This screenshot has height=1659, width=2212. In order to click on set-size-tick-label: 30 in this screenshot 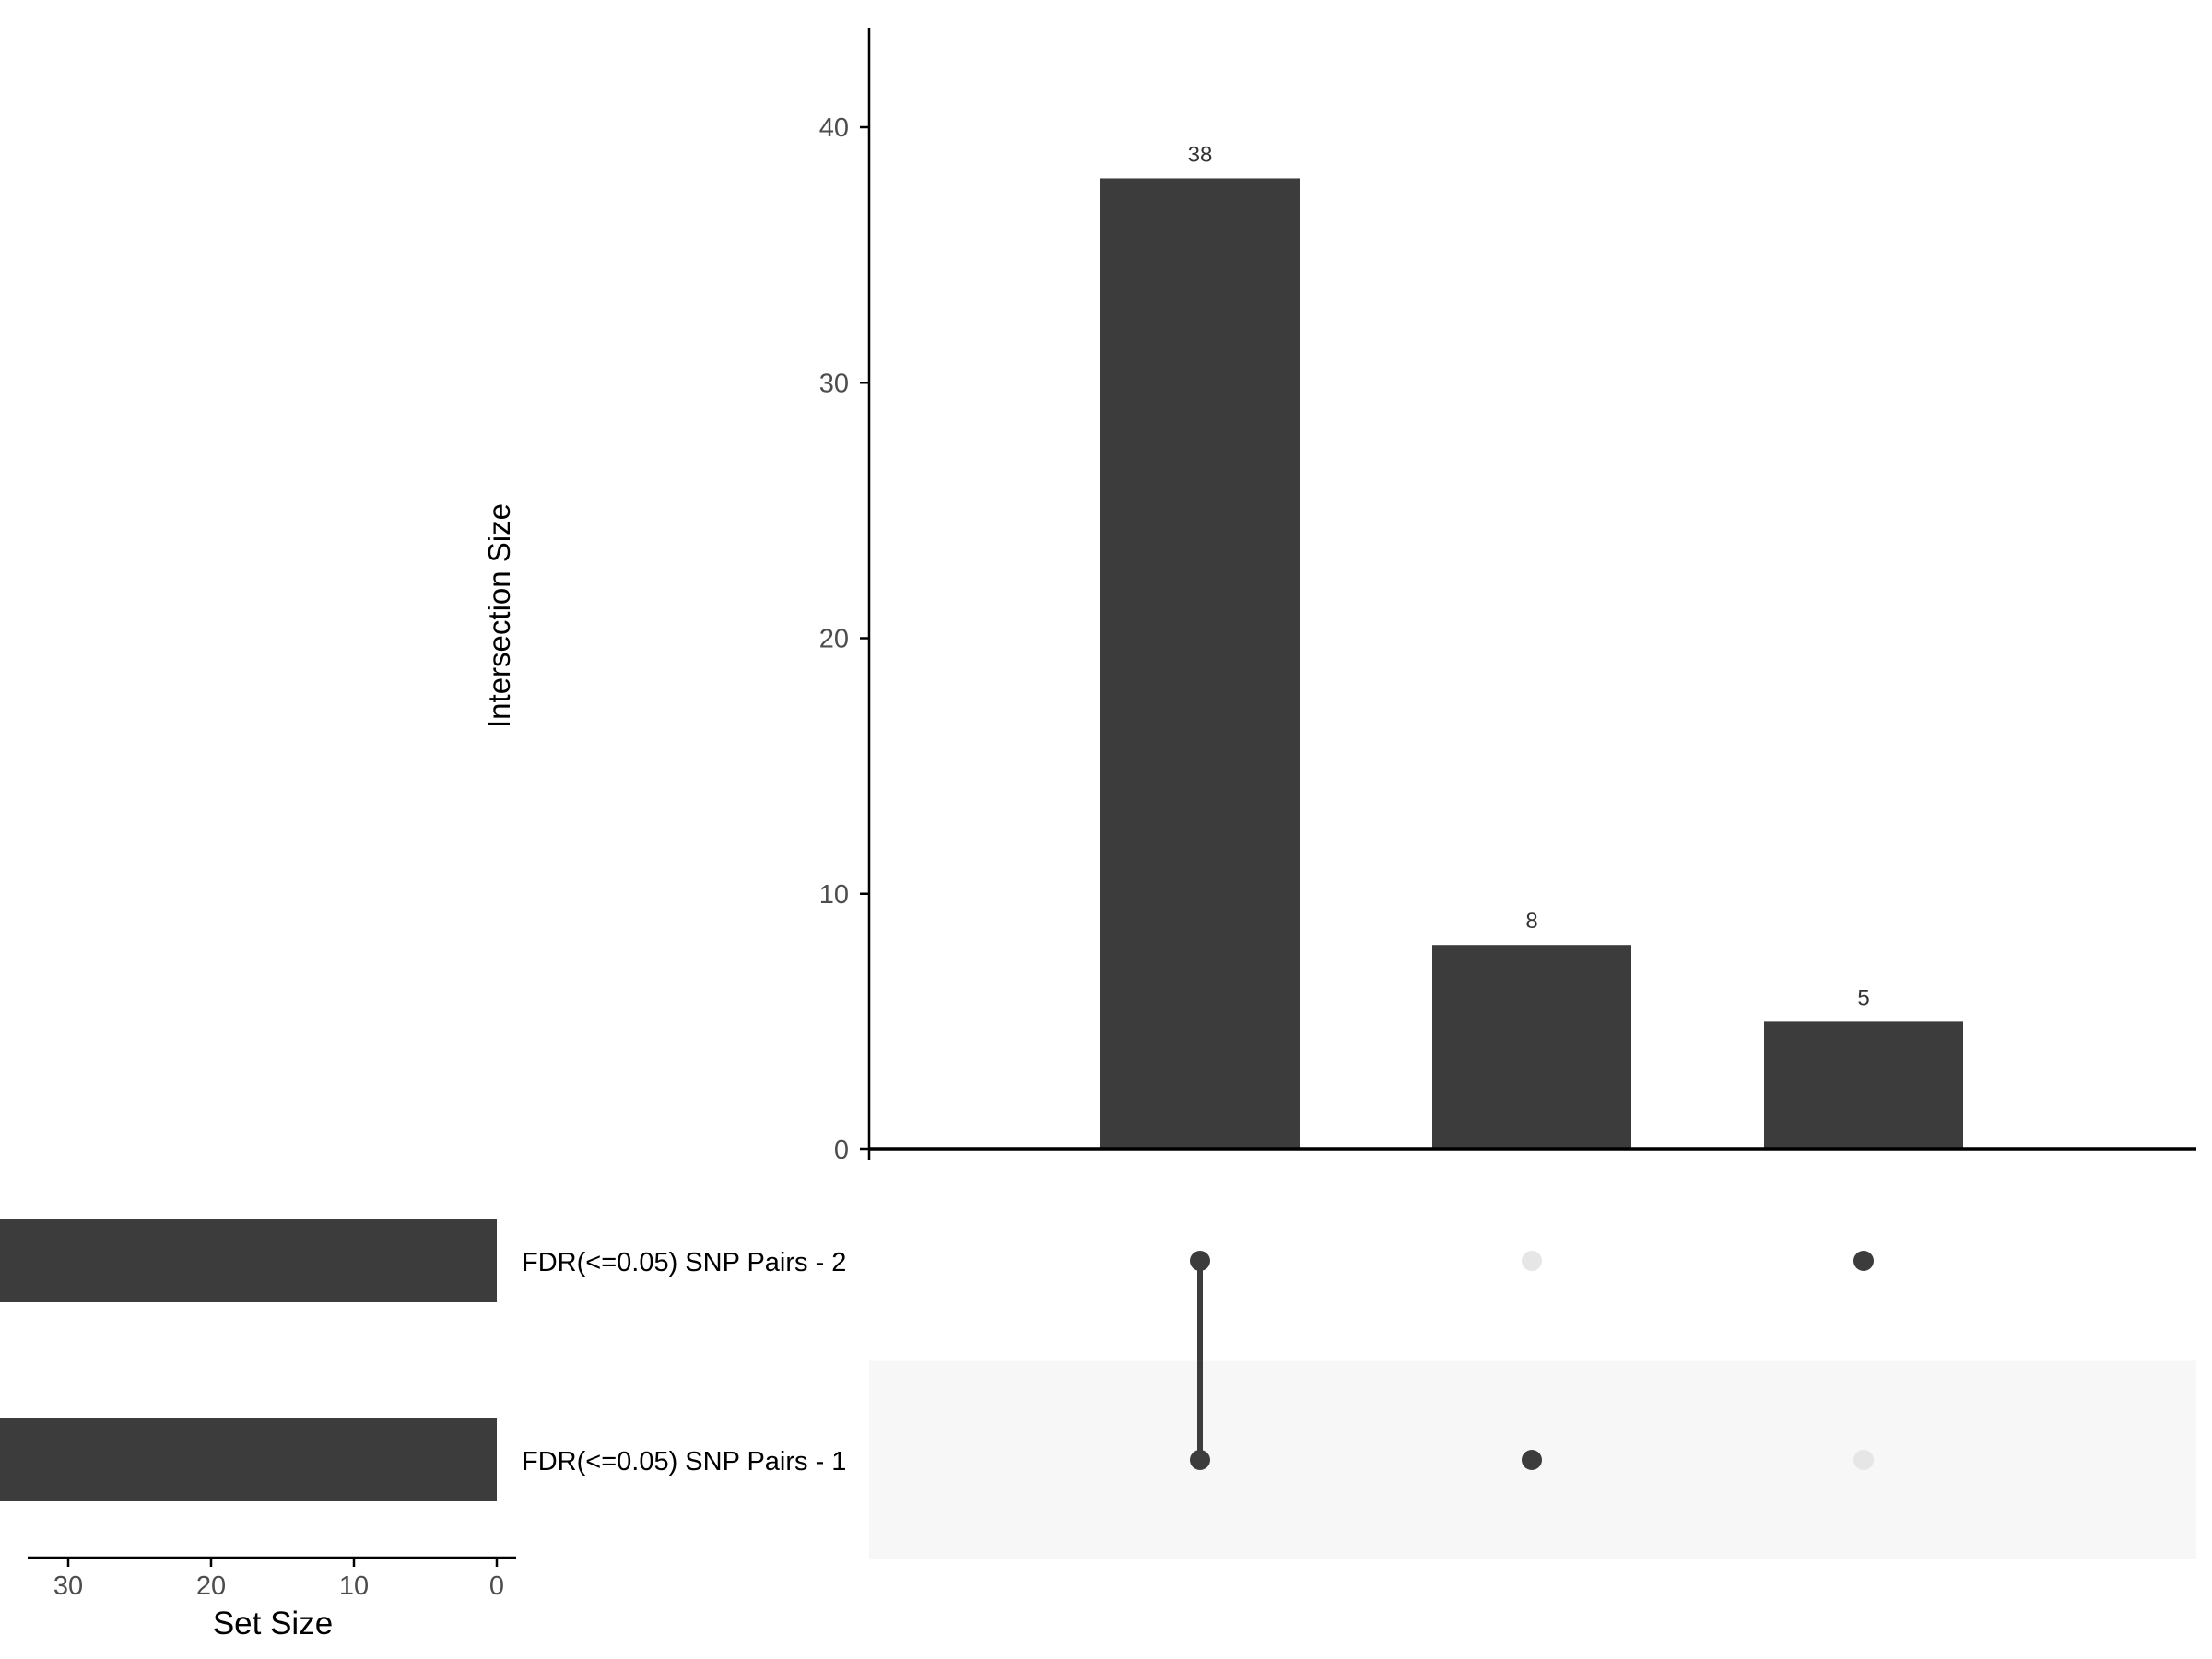, I will do `click(68, 1586)`.